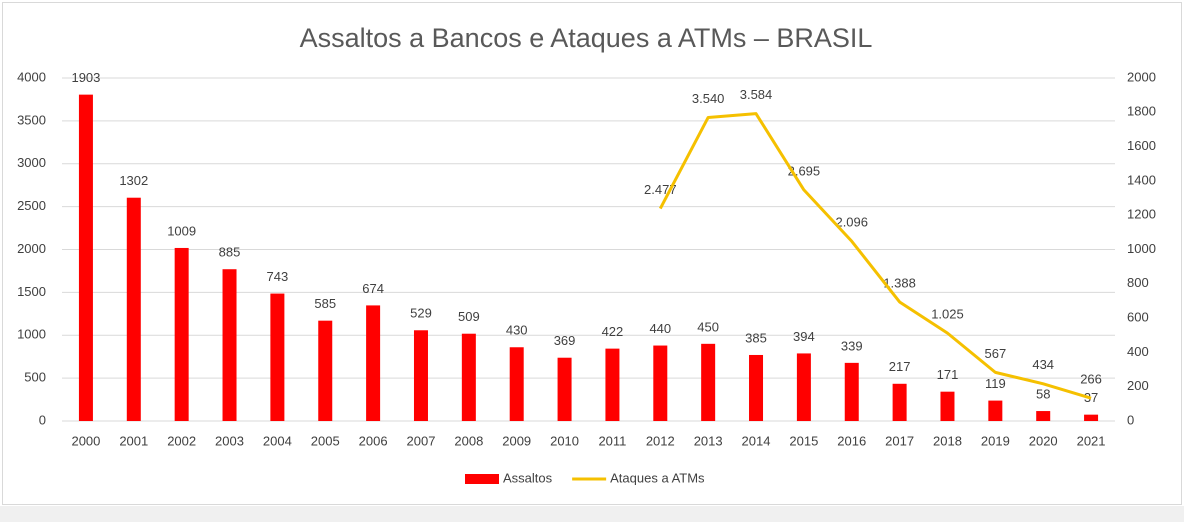  I want to click on legend-label: Assaltos, so click(528, 477).